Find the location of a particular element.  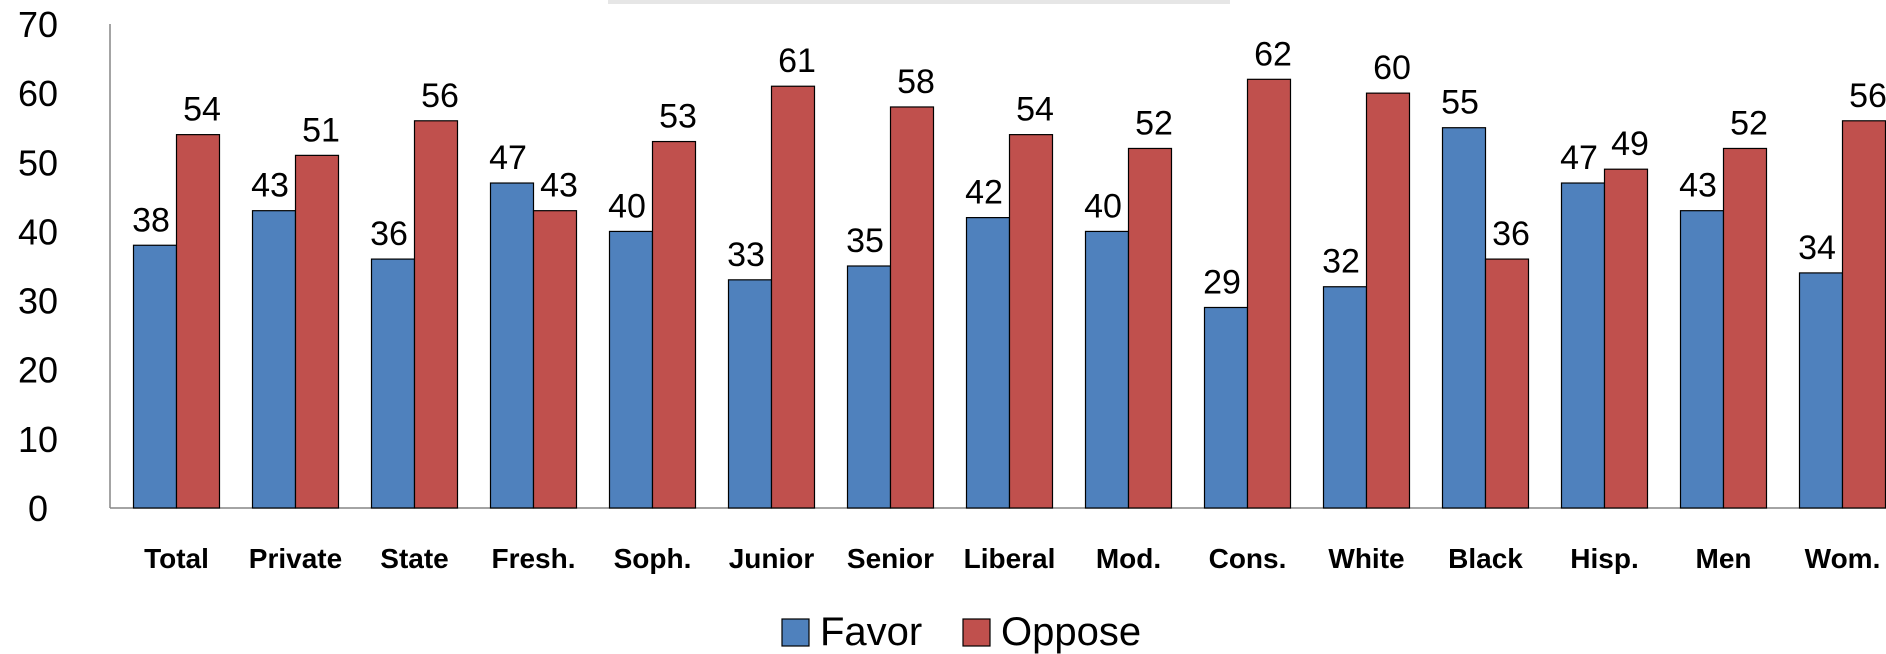

legend-item-oppose: Oppose is located at coordinates (1051, 632).